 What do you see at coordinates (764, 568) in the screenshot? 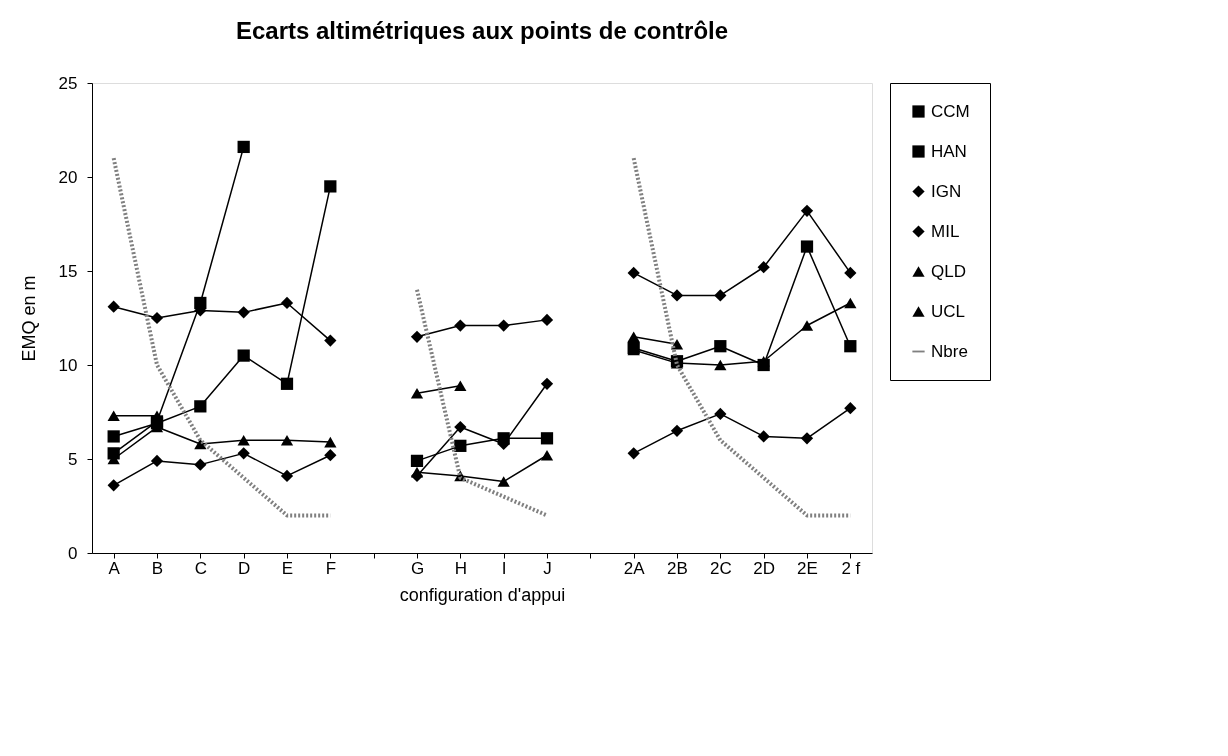
I see `x-tick-label: 2D` at bounding box center [764, 568].